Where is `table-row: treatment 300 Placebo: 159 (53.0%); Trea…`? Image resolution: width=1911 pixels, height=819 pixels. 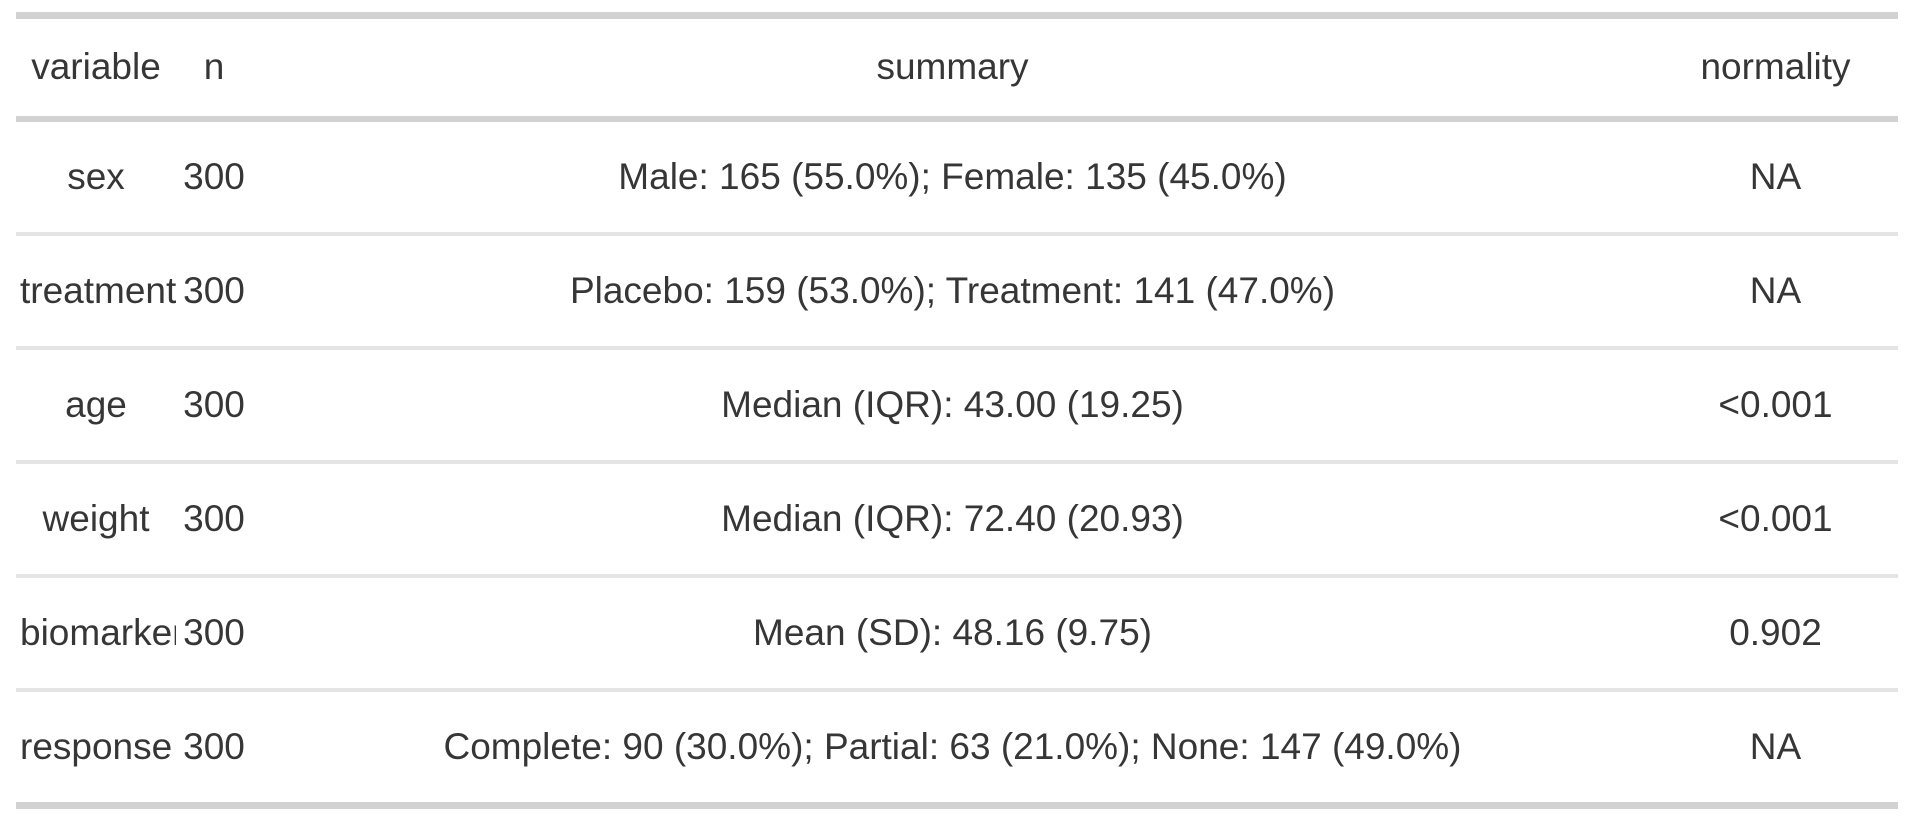 table-row: treatment 300 Placebo: 159 (53.0%); Trea… is located at coordinates (957, 290).